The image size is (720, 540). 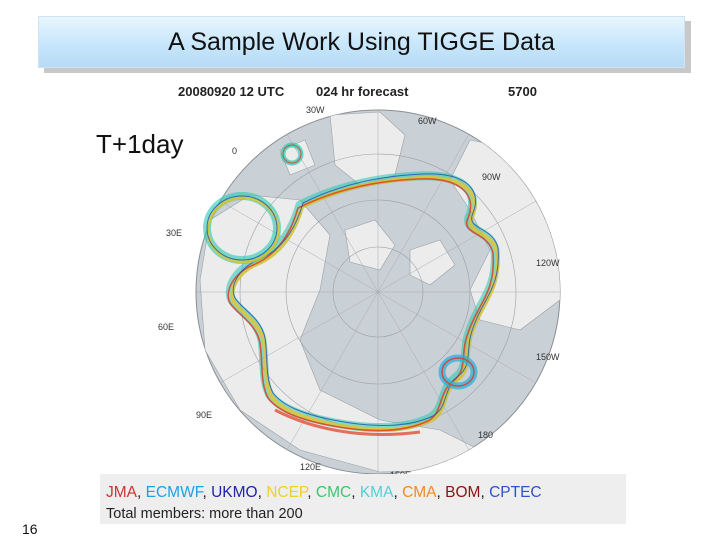 I want to click on lon-label-30e: 30E, so click(x=174, y=233).